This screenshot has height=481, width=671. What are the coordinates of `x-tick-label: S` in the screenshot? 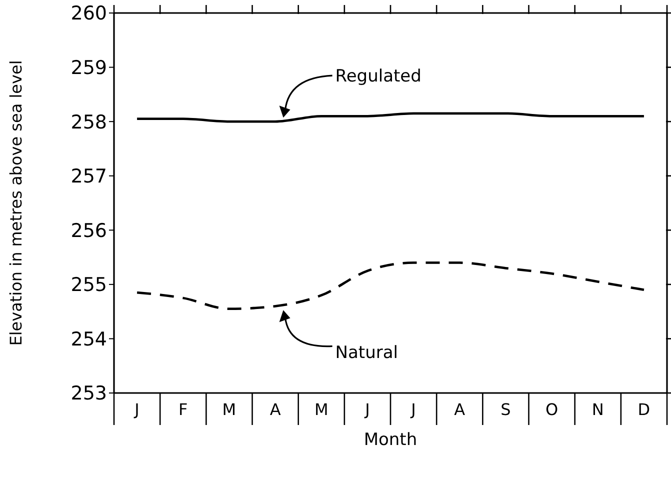 It's located at (505, 409).